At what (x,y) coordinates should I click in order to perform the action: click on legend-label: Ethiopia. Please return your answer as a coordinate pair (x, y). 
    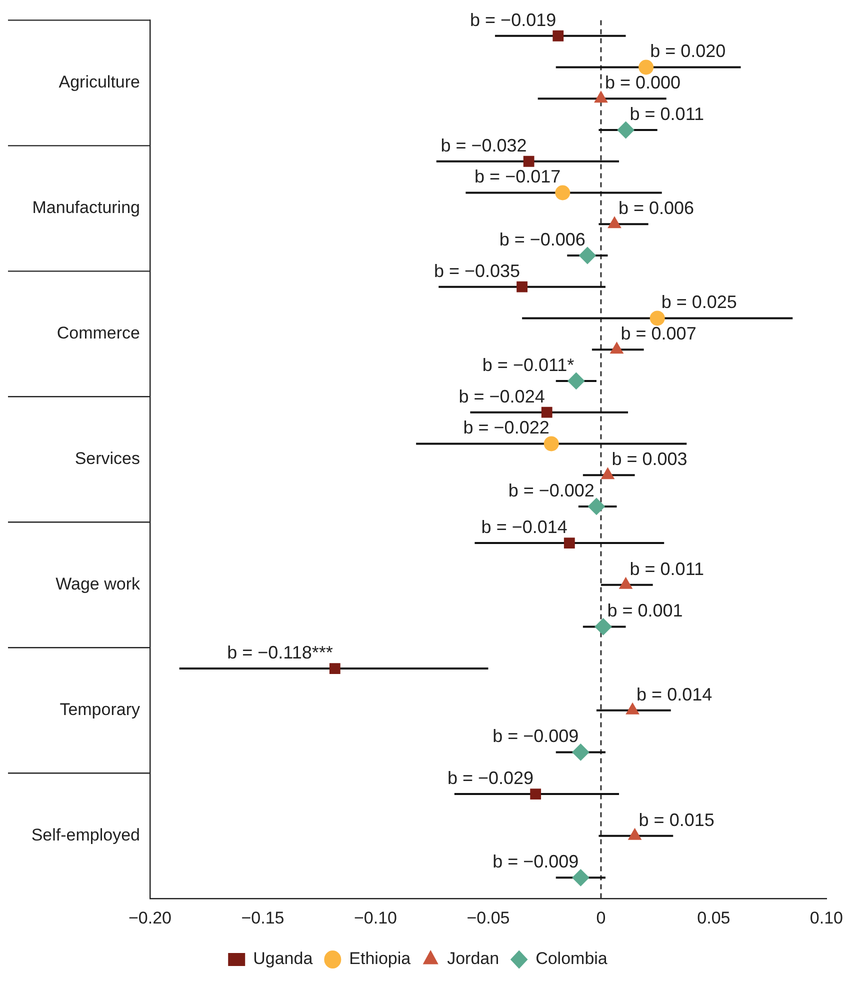
    Looking at the image, I should click on (380, 958).